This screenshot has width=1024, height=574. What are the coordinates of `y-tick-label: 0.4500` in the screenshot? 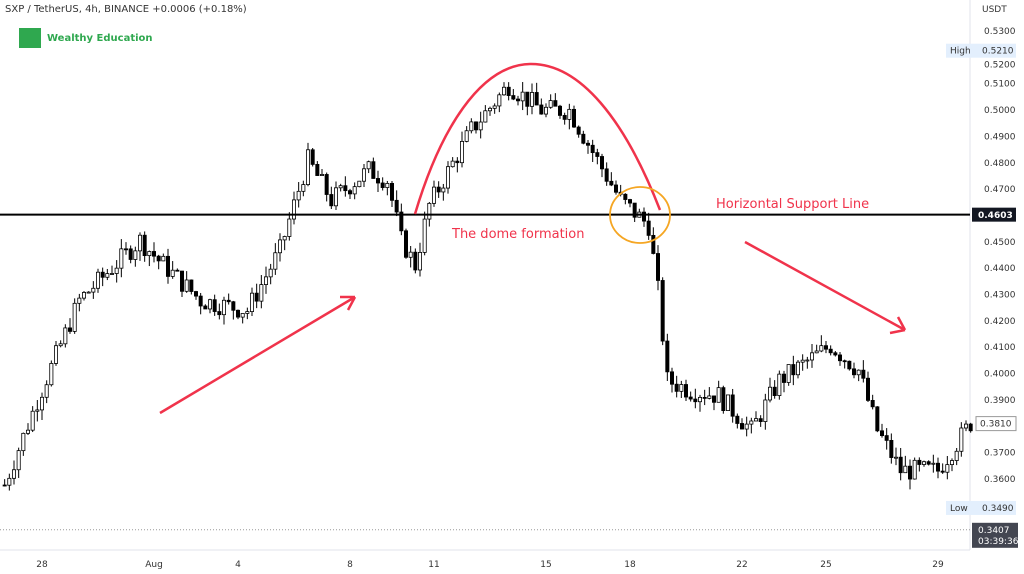 It's located at (1000, 243).